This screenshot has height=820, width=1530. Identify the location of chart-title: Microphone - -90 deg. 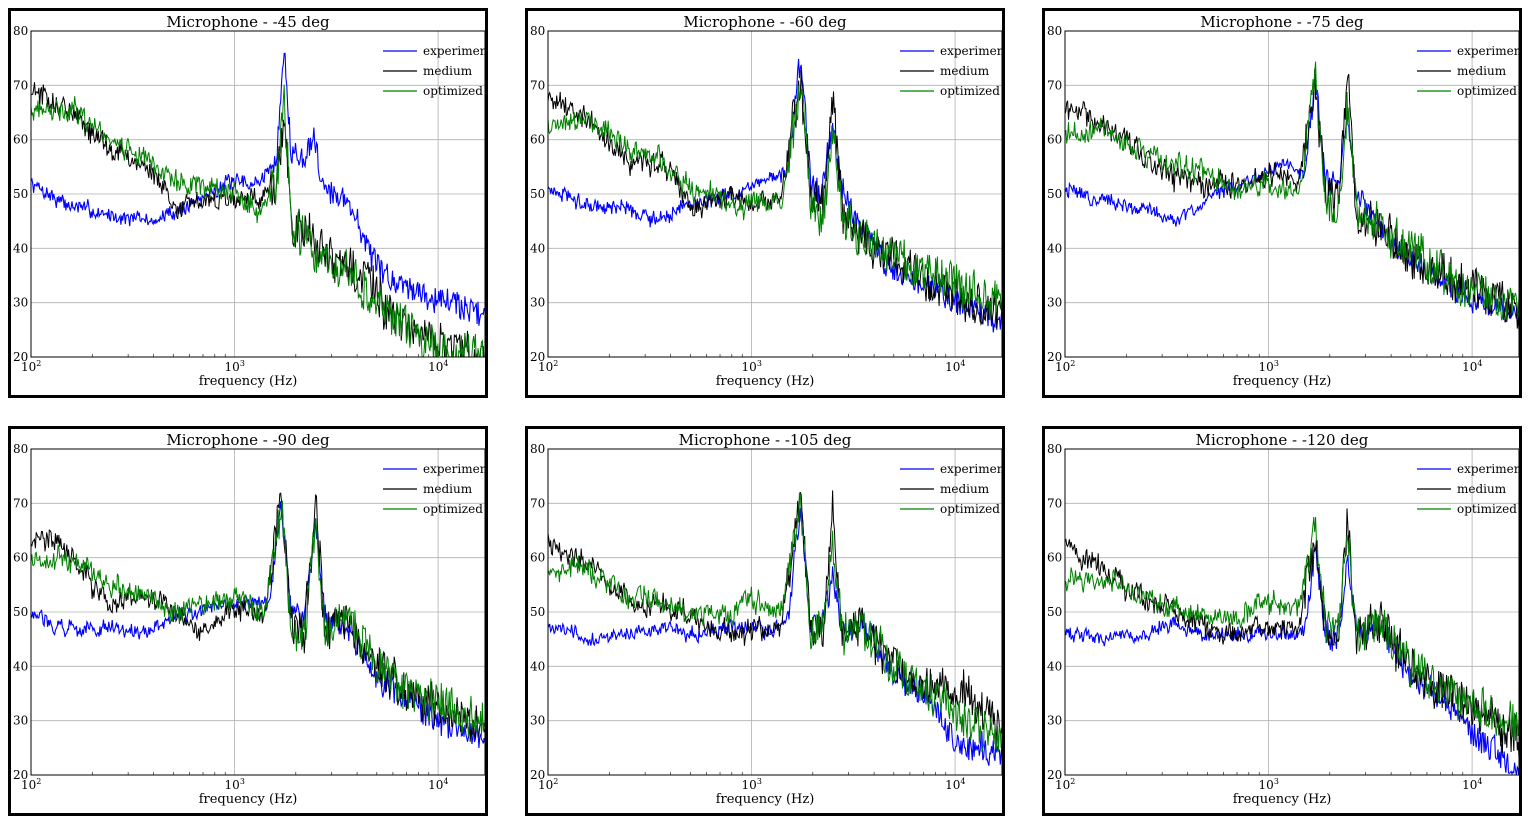
(248, 440).